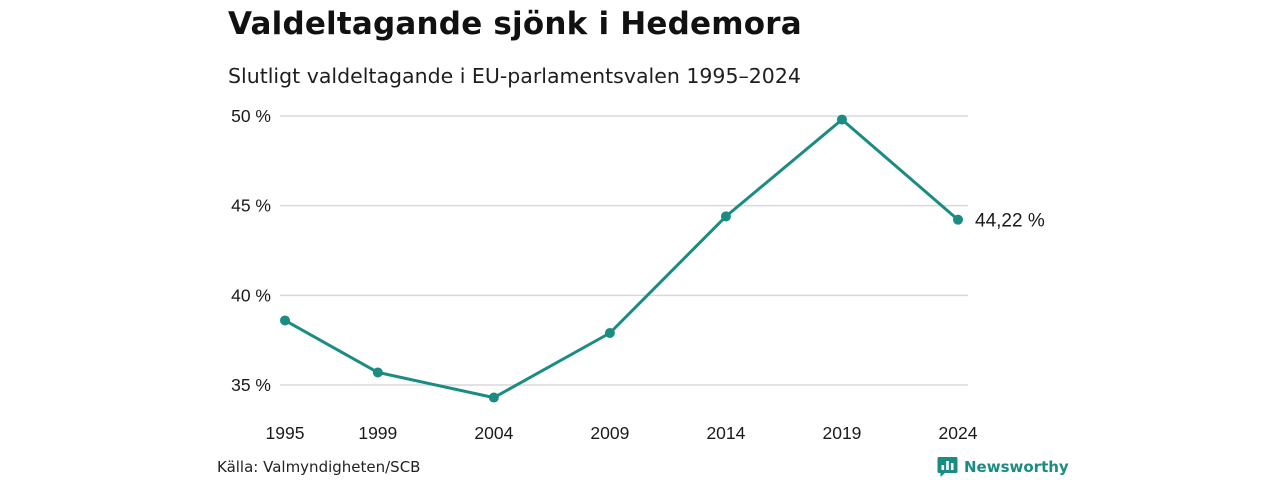 This screenshot has width=1280, height=480. What do you see at coordinates (515, 24) in the screenshot?
I see `chart-title: Valdeltagande sjönk i Hedemora` at bounding box center [515, 24].